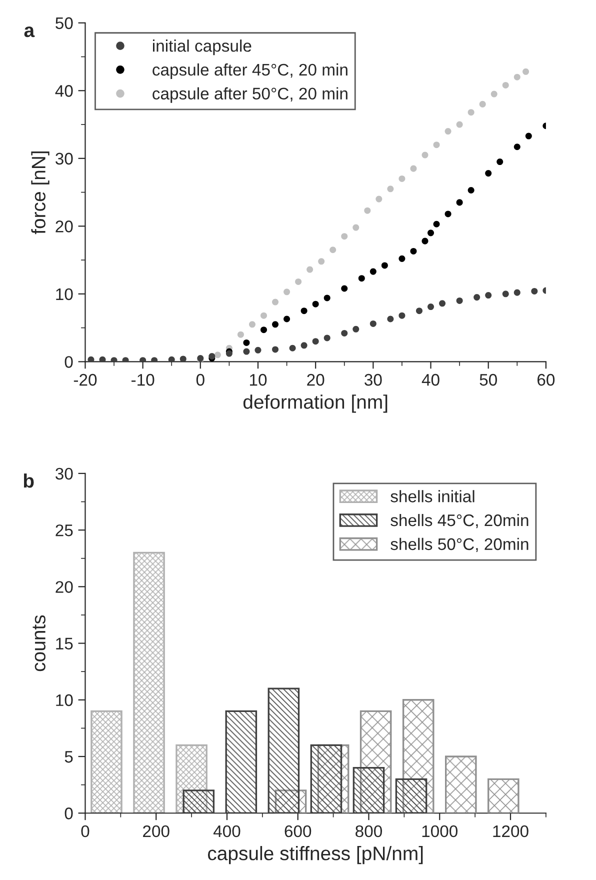  What do you see at coordinates (202, 48) in the screenshot?
I see `legend-label: initial capsule` at bounding box center [202, 48].